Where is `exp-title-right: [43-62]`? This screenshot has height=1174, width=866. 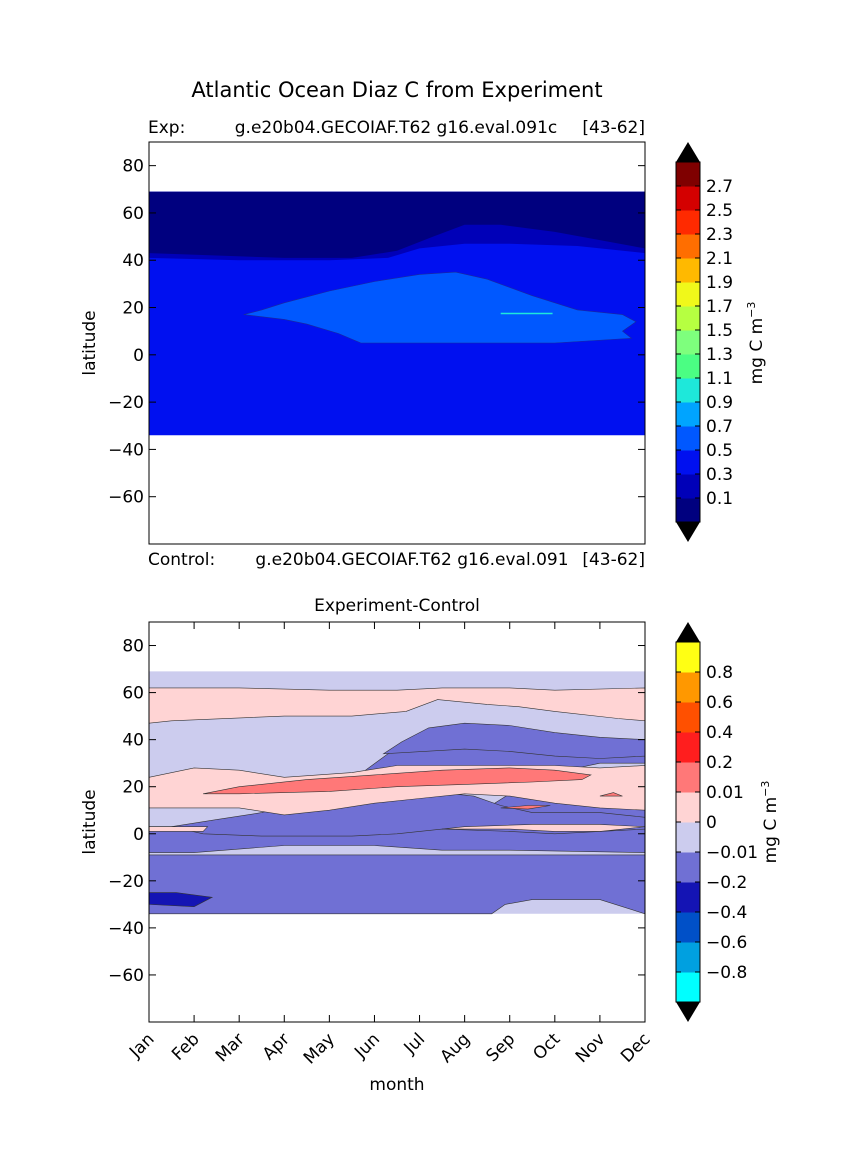 exp-title-right: [43-62] is located at coordinates (613, 128).